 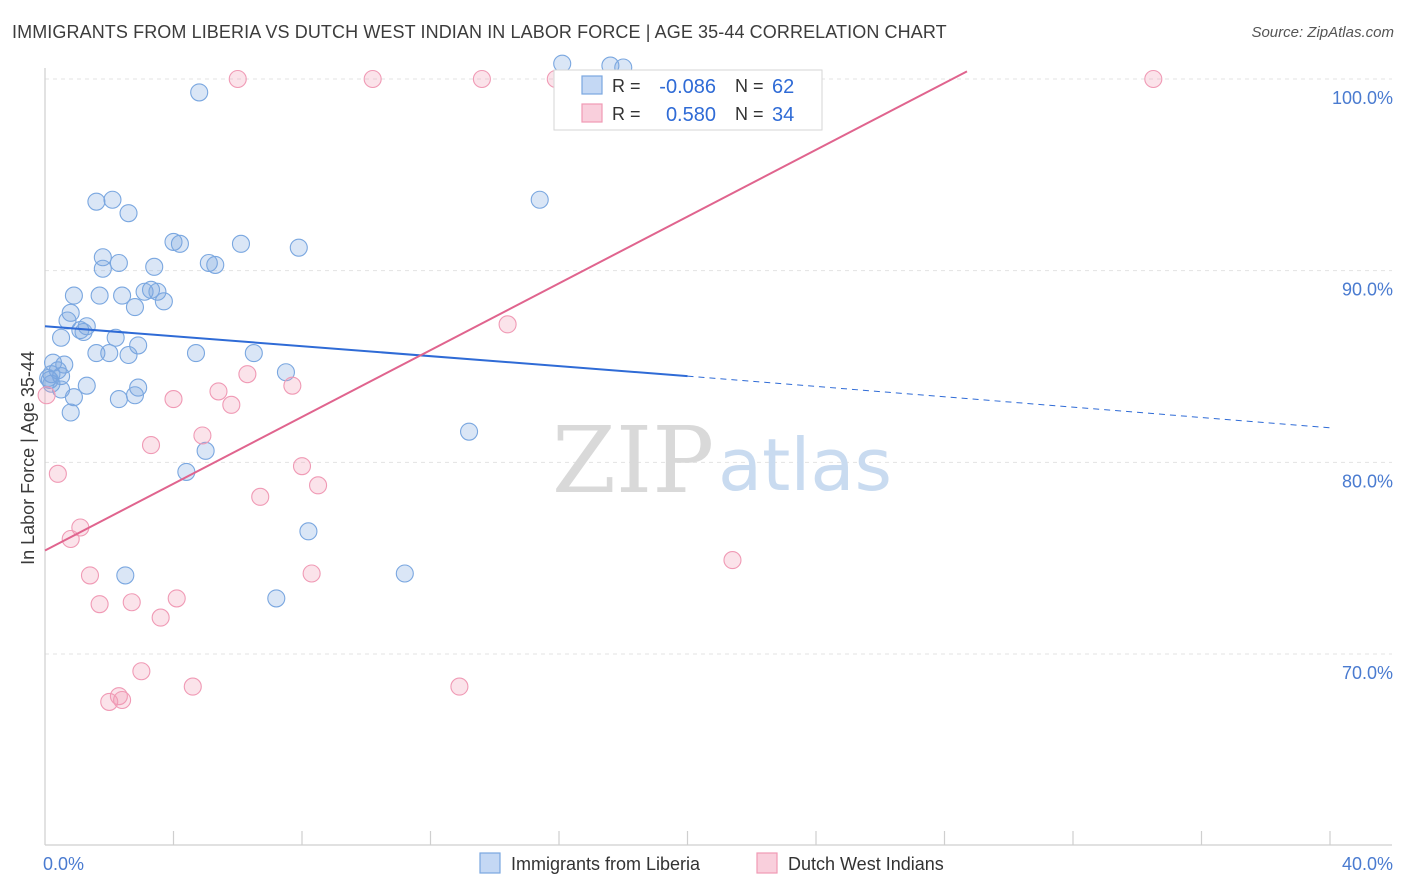 What do you see at coordinates (1009, 402) in the screenshot?
I see `liberia-trend-extension` at bounding box center [1009, 402].